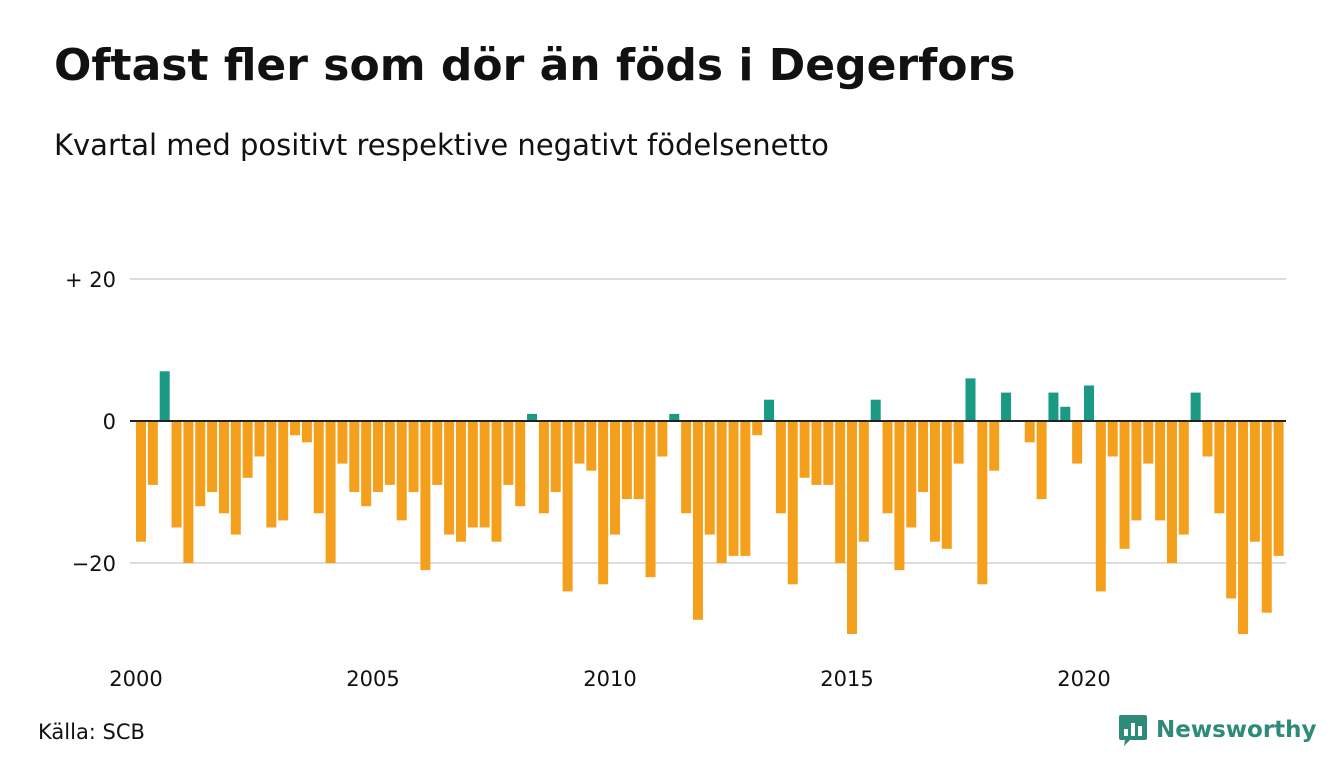  What do you see at coordinates (535, 65) in the screenshot?
I see `chart-title: Oftast fler som dör än föds i Degerfors` at bounding box center [535, 65].